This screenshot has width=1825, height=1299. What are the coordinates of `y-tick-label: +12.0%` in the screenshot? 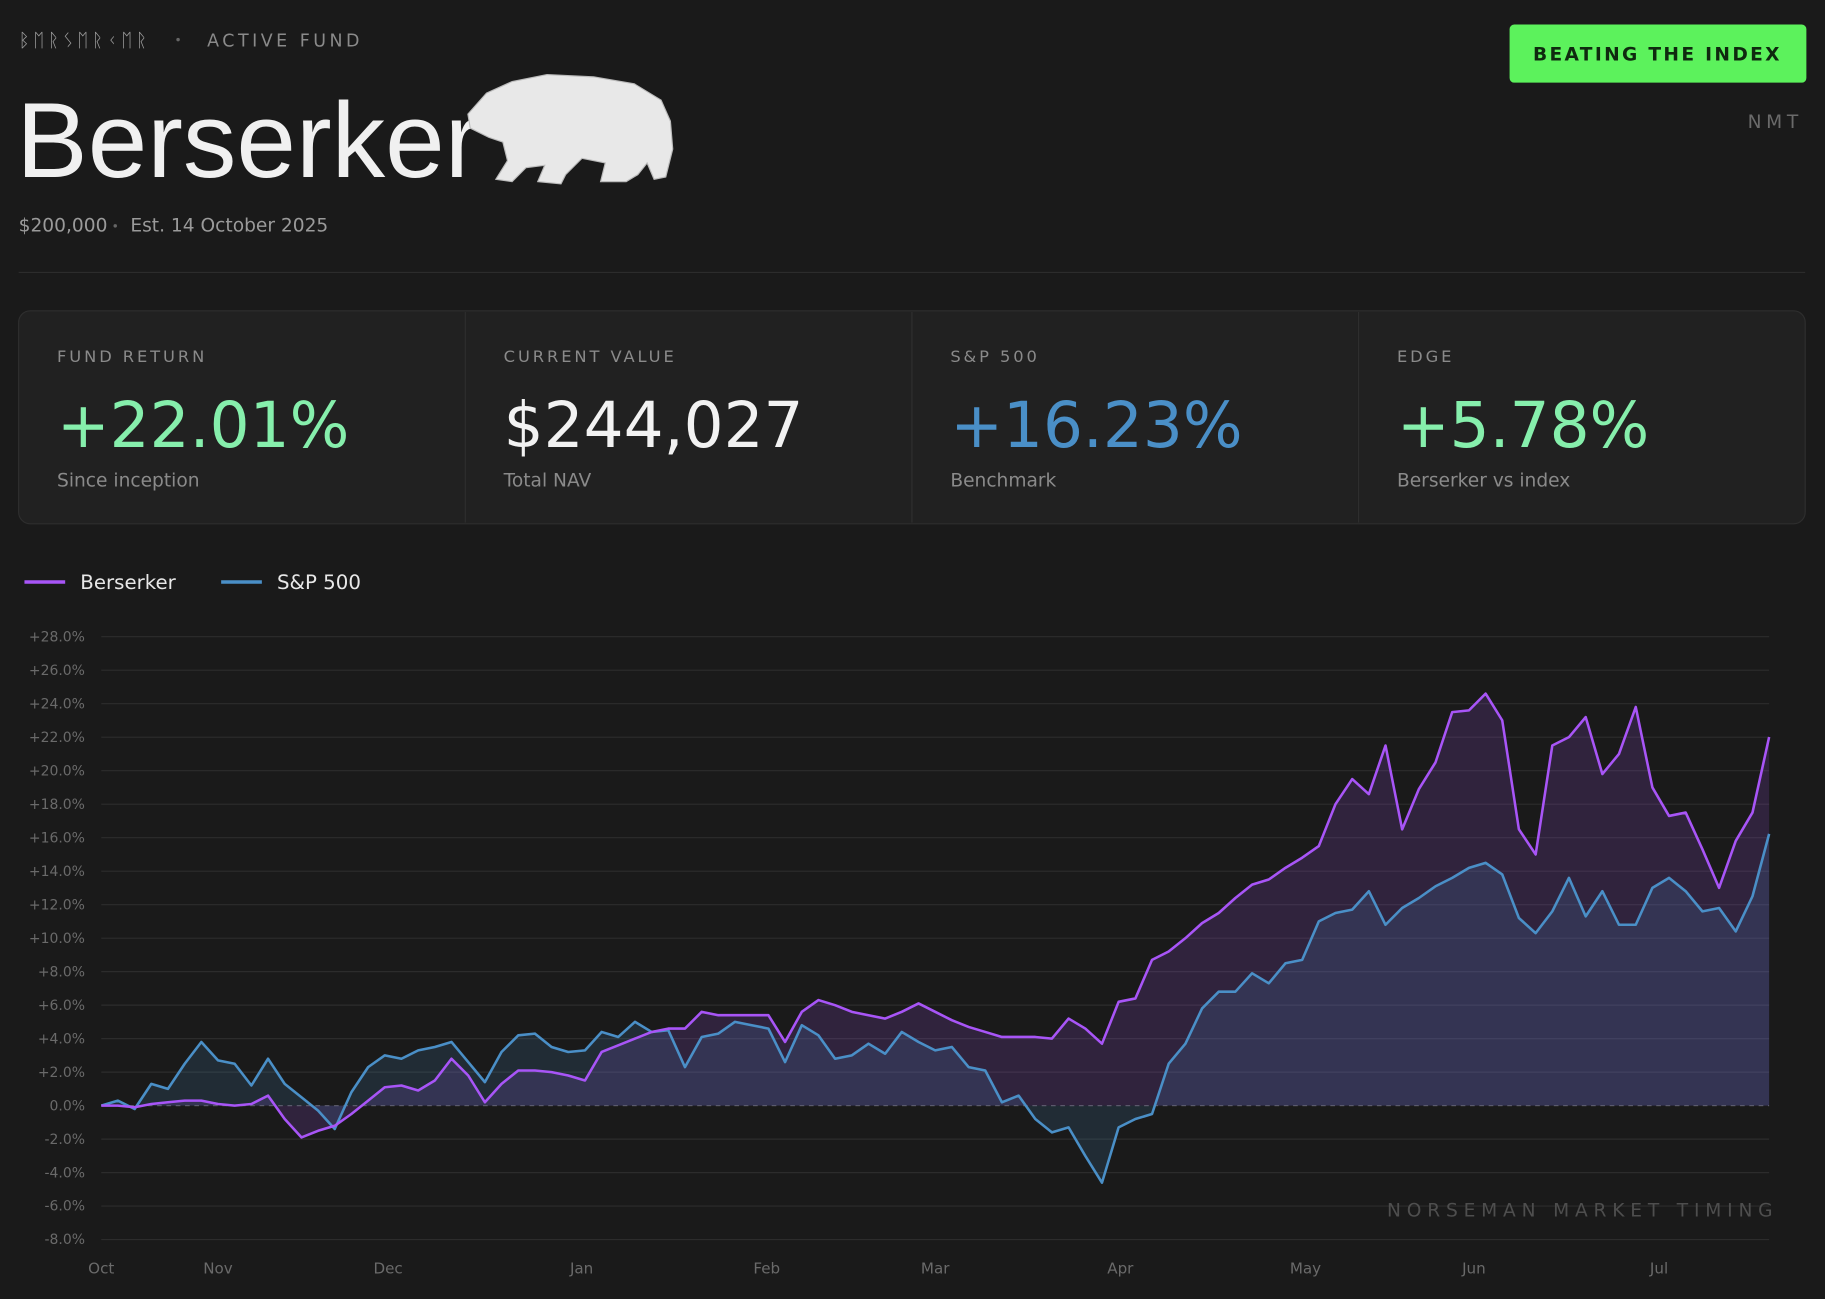 It's located at (57, 905).